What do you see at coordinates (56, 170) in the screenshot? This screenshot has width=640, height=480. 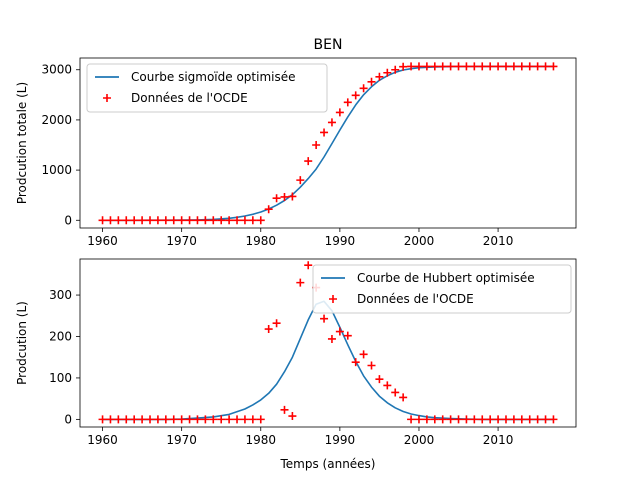 I see `y-tick-label: 1000` at bounding box center [56, 170].